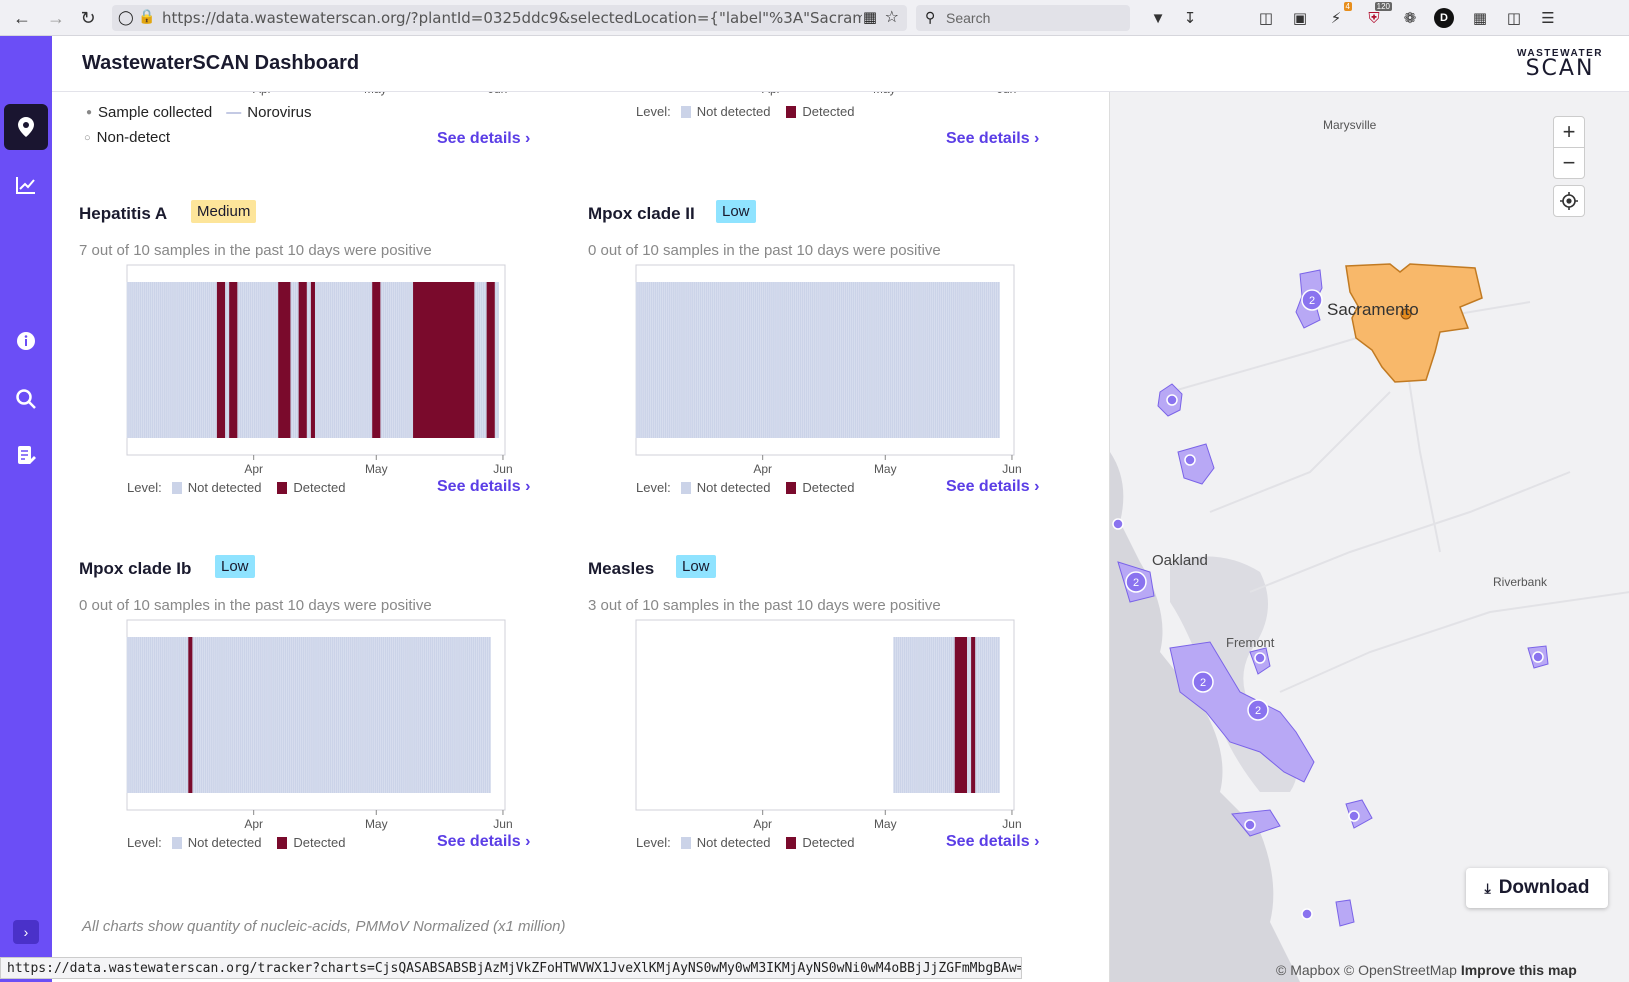 The image size is (1629, 982). Describe the element at coordinates (236, 842) in the screenshot. I see `chart-legend: Level: Not detected Detected` at that location.